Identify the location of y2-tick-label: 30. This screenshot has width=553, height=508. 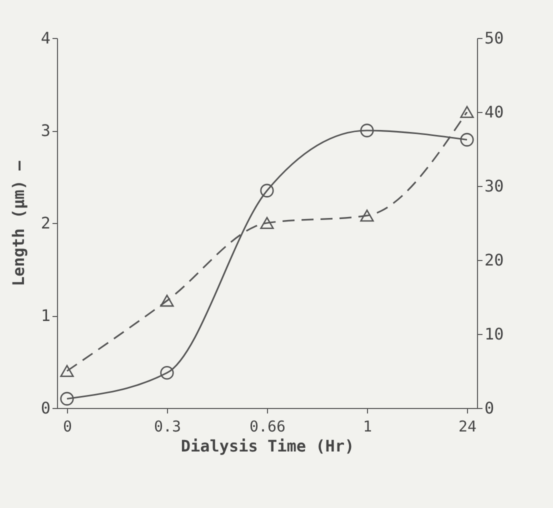
(494, 186).